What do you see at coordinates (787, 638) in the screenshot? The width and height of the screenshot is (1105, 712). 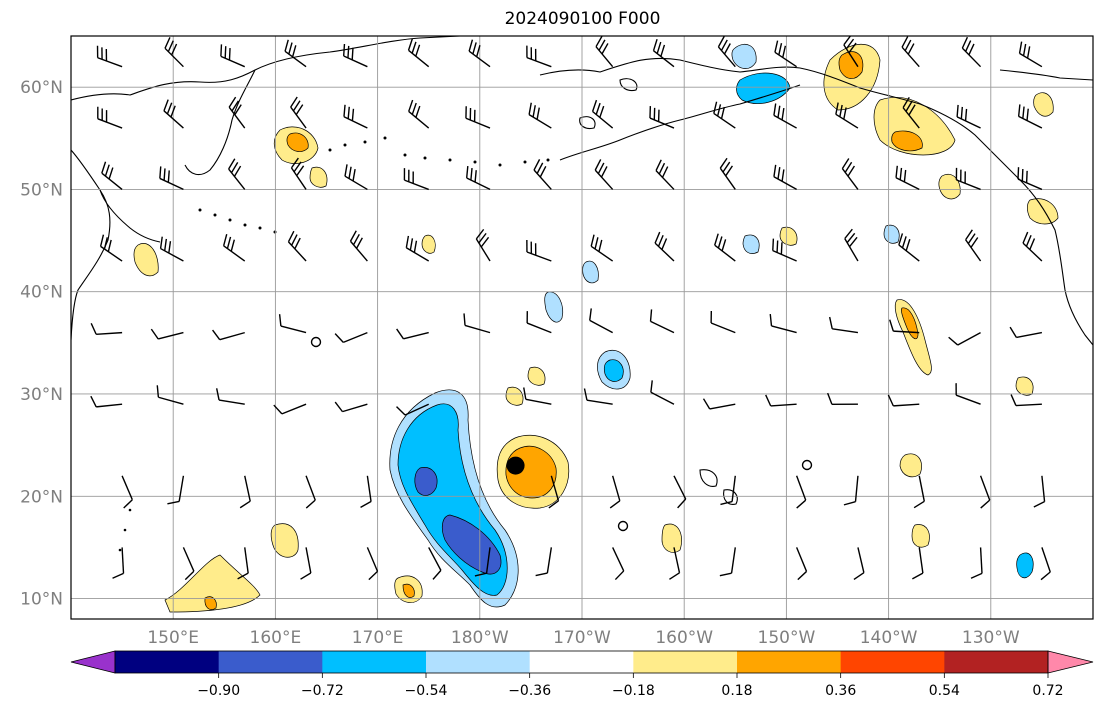 I see `longitude-label: 150°W` at bounding box center [787, 638].